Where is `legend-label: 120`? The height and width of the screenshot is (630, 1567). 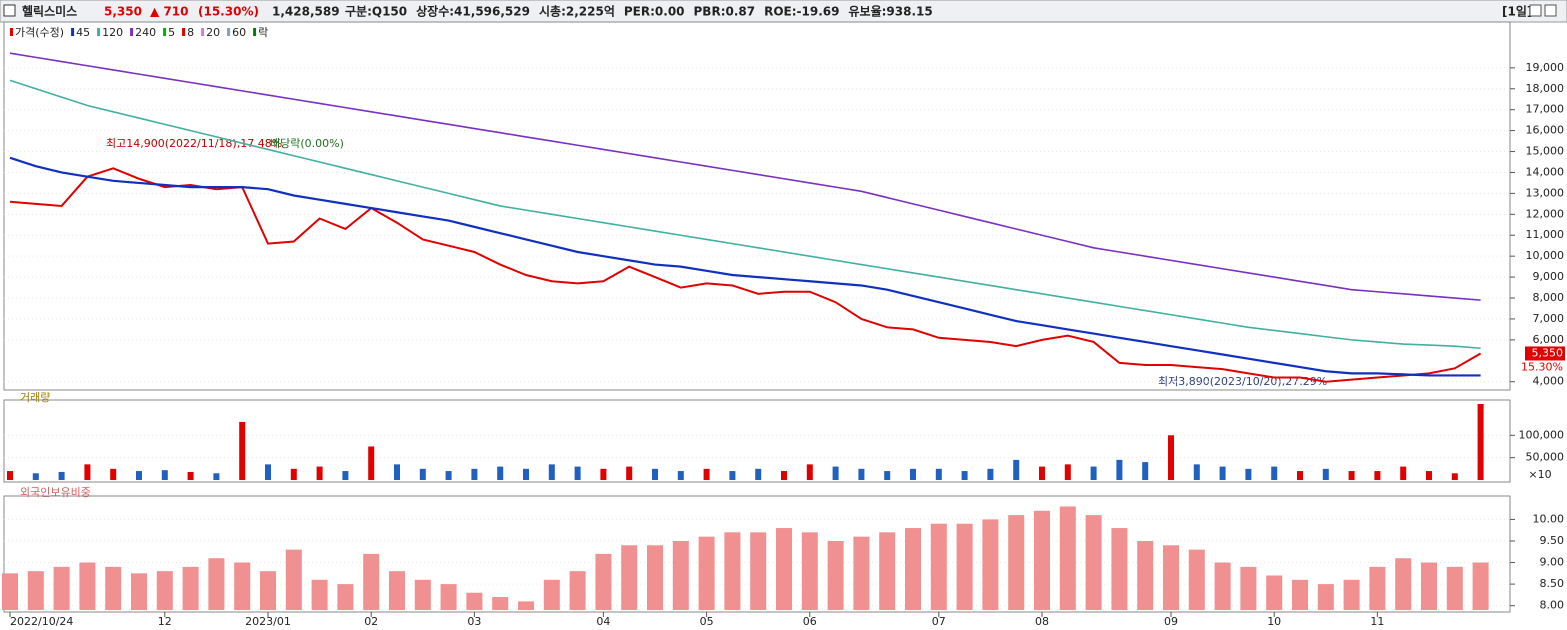 legend-label: 120 is located at coordinates (112, 32).